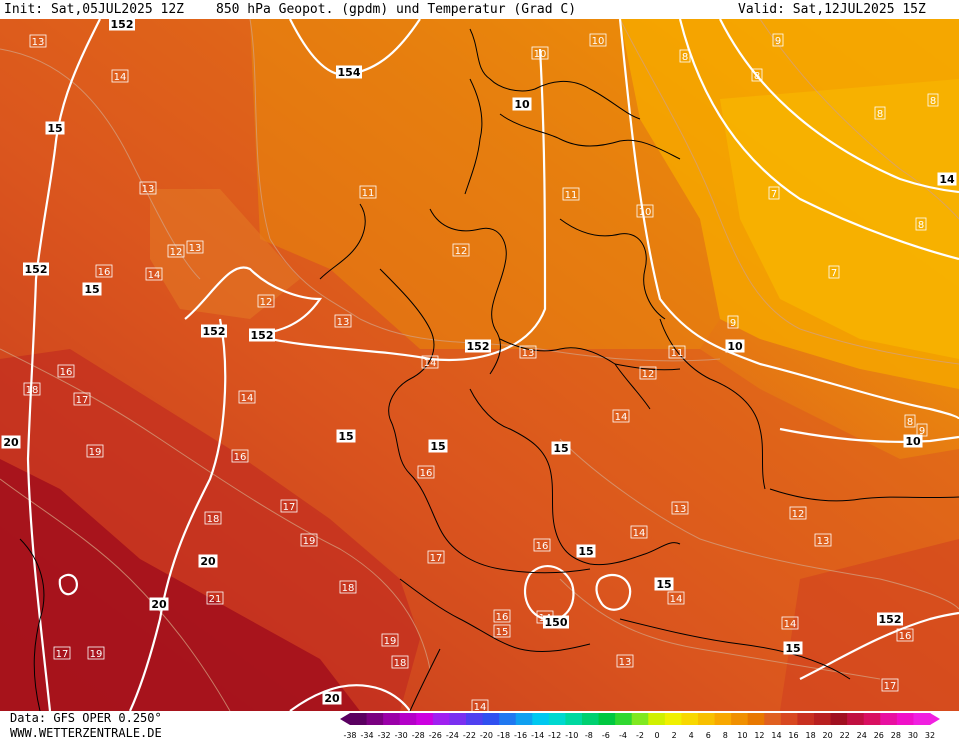 The height and width of the screenshot is (741, 959). What do you see at coordinates (735, 346) in the screenshot?
I see `geopotential-label-9: 10` at bounding box center [735, 346].